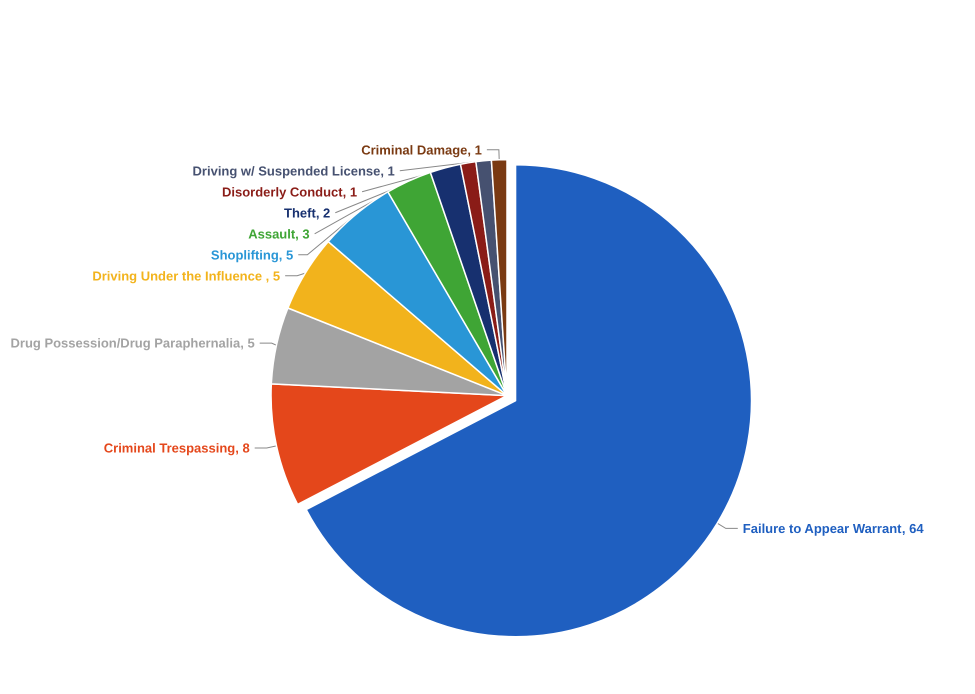  I want to click on slice-label: Failure to Appear Warrant, so click(822, 528).